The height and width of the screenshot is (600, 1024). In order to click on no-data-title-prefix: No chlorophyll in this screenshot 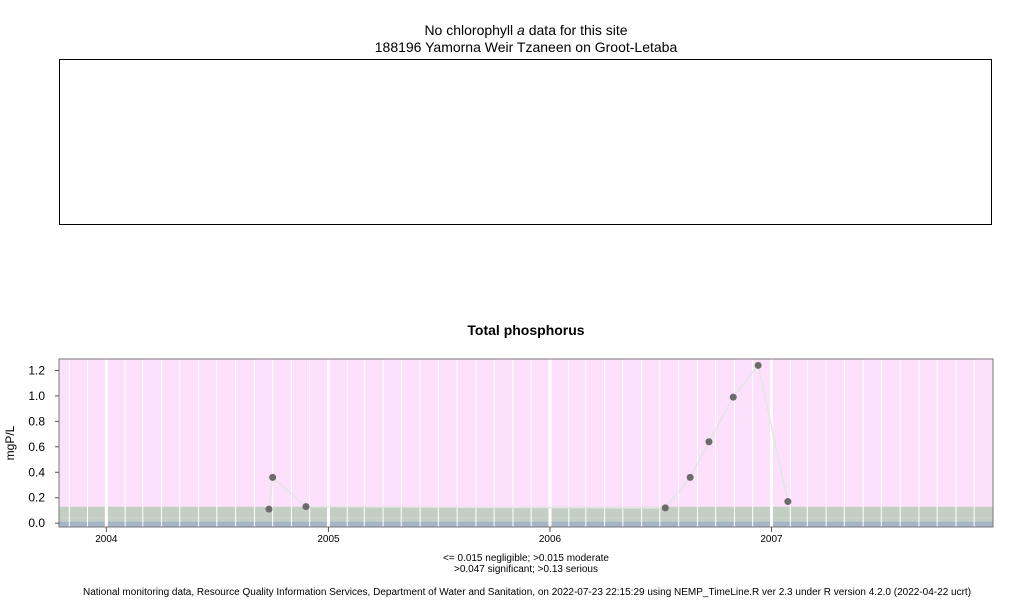, I will do `click(471, 30)`.